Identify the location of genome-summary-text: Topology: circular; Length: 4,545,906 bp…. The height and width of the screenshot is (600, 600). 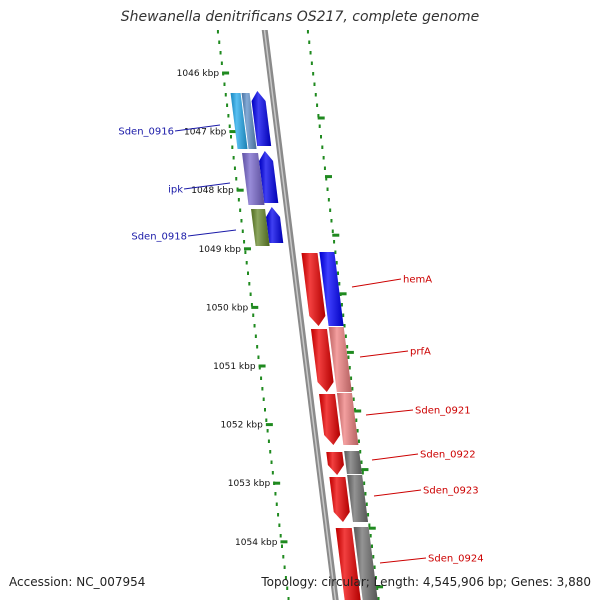
(426, 582).